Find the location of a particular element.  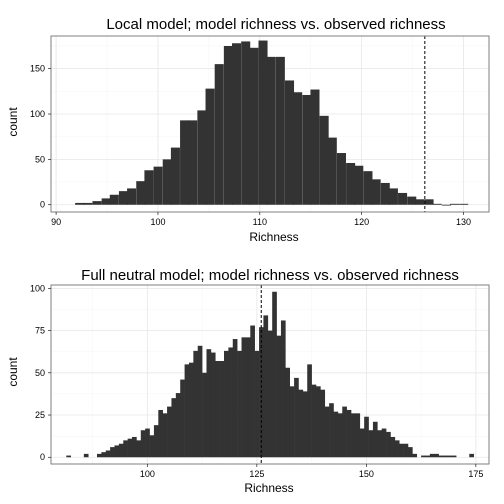

x-tick-label: 150 is located at coordinates (366, 474).